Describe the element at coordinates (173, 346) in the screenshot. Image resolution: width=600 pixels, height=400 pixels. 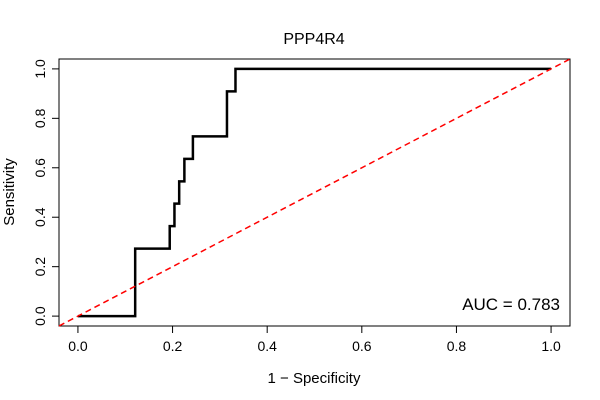
I see `x-tick-label: 0.2` at that location.